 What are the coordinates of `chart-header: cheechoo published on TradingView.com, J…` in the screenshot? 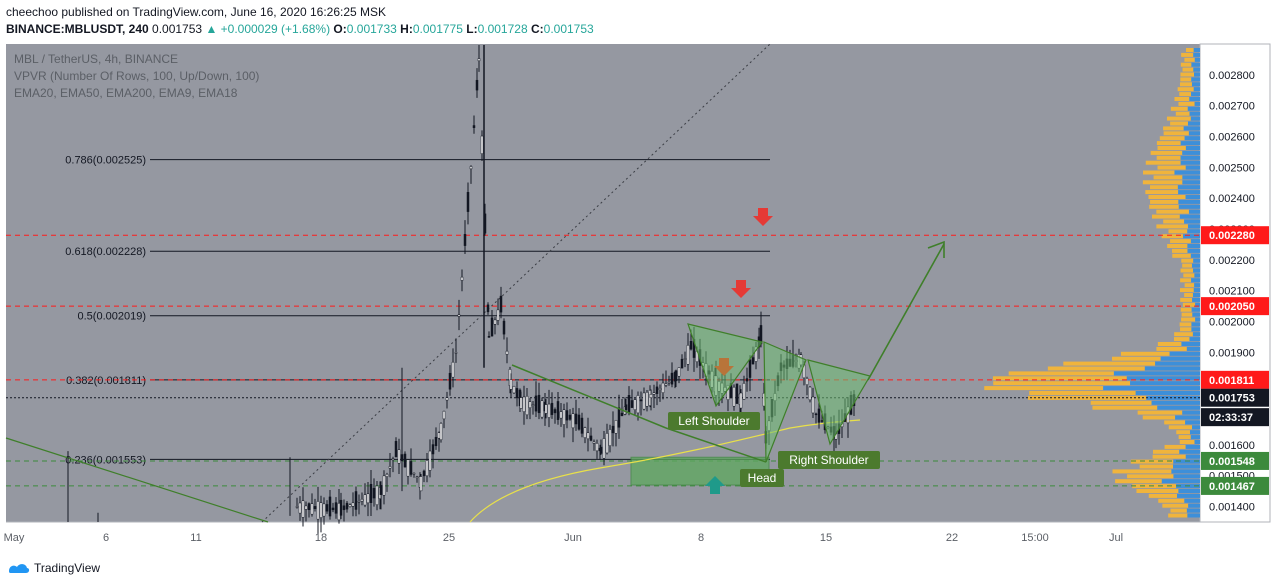 It's located at (300, 21).